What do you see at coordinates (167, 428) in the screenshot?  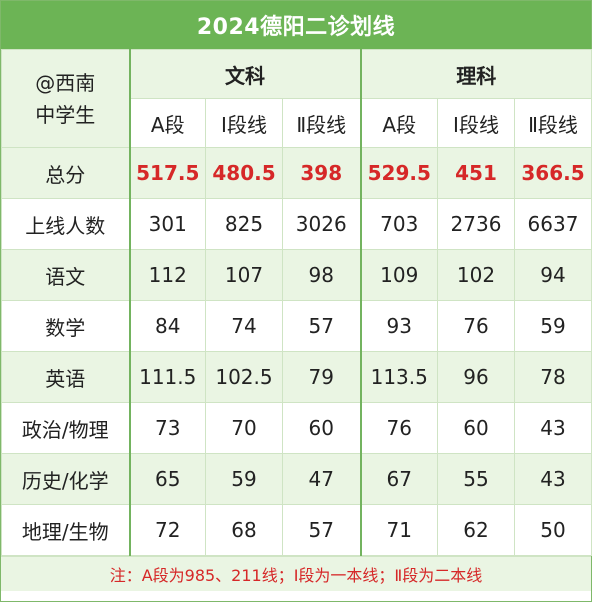 I see `table-cell: 73` at bounding box center [167, 428].